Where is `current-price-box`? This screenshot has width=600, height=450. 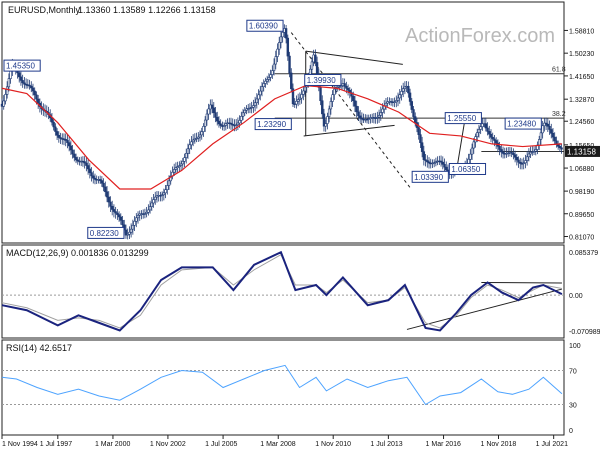 current-price-box is located at coordinates (582, 151).